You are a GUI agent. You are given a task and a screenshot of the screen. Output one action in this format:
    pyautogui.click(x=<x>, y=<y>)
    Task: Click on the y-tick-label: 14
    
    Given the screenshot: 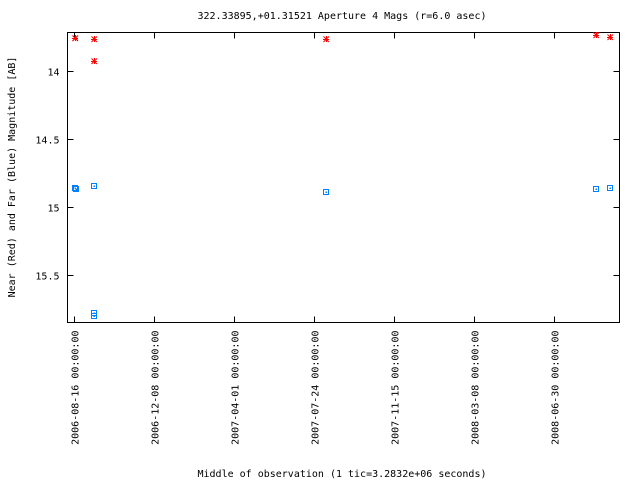 What is the action you would take?
    pyautogui.click(x=53, y=73)
    